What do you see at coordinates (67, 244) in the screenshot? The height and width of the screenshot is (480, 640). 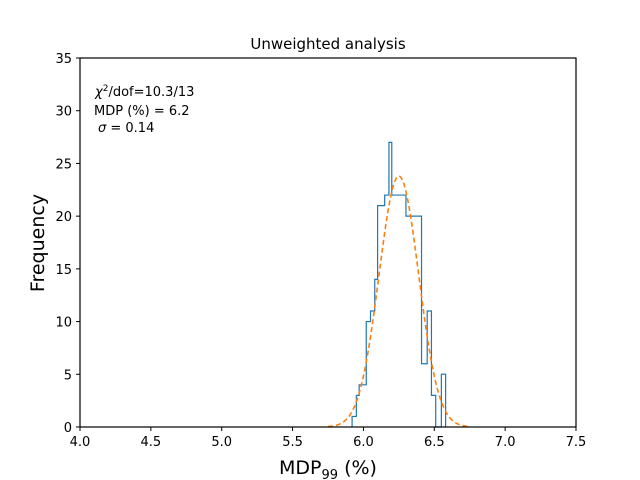 I see `y-axis-ticks: 0 5 10 15 20 25 30 35` at bounding box center [67, 244].